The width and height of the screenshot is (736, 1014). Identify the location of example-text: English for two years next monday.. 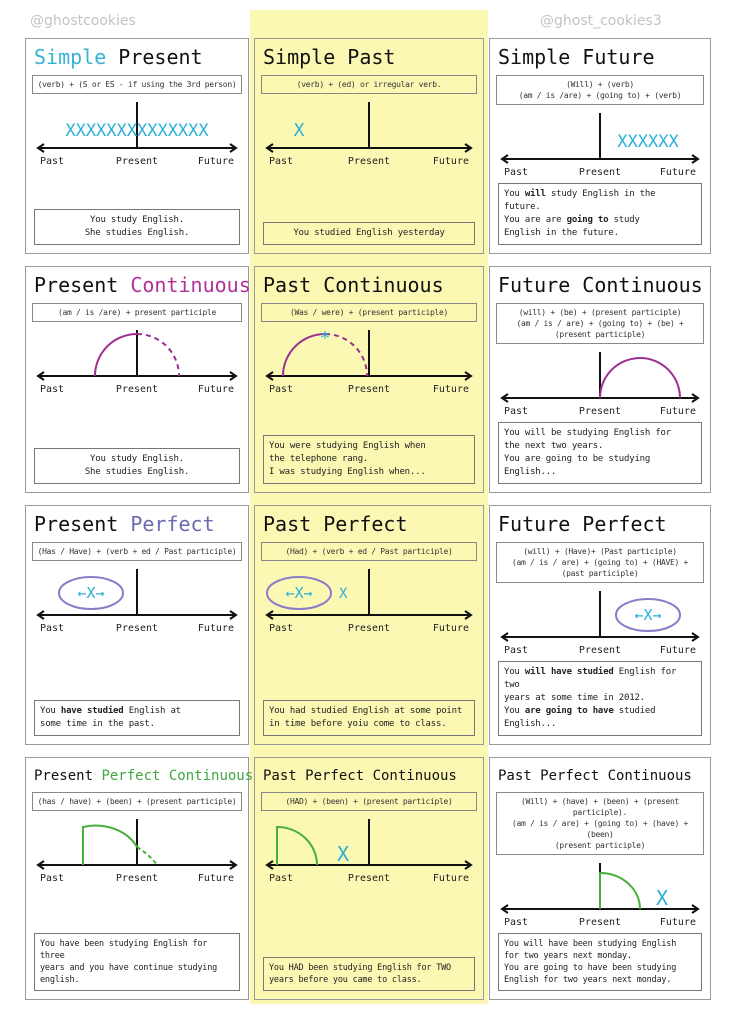
(588, 980).